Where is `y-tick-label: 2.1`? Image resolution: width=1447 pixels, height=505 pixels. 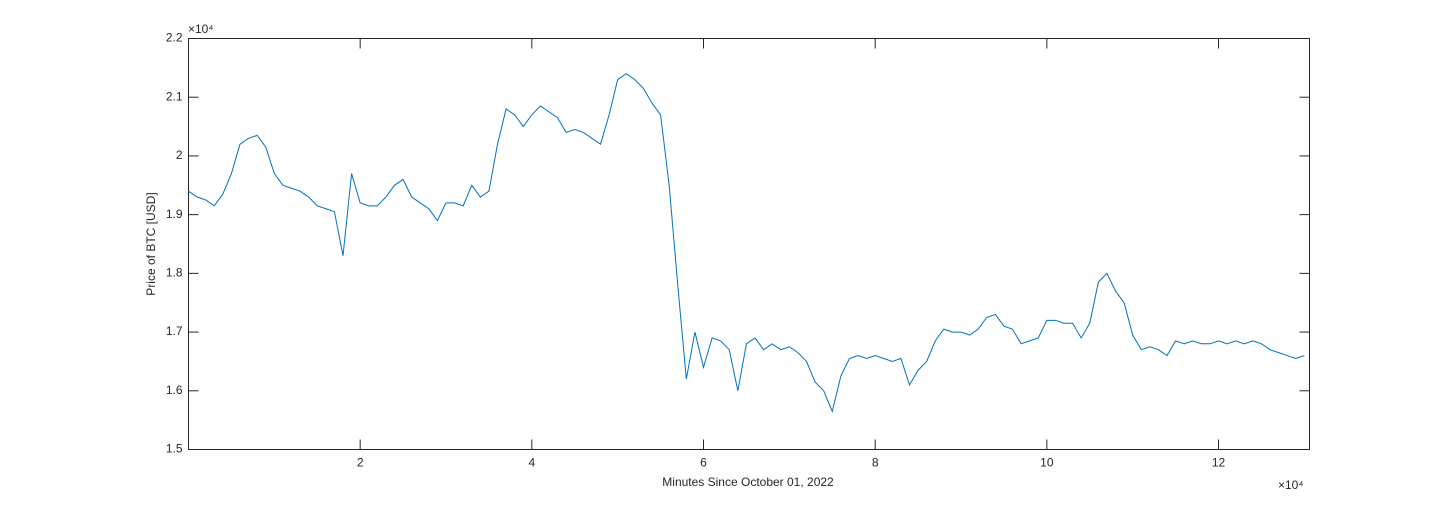 y-tick-label: 2.1 is located at coordinates (174, 96).